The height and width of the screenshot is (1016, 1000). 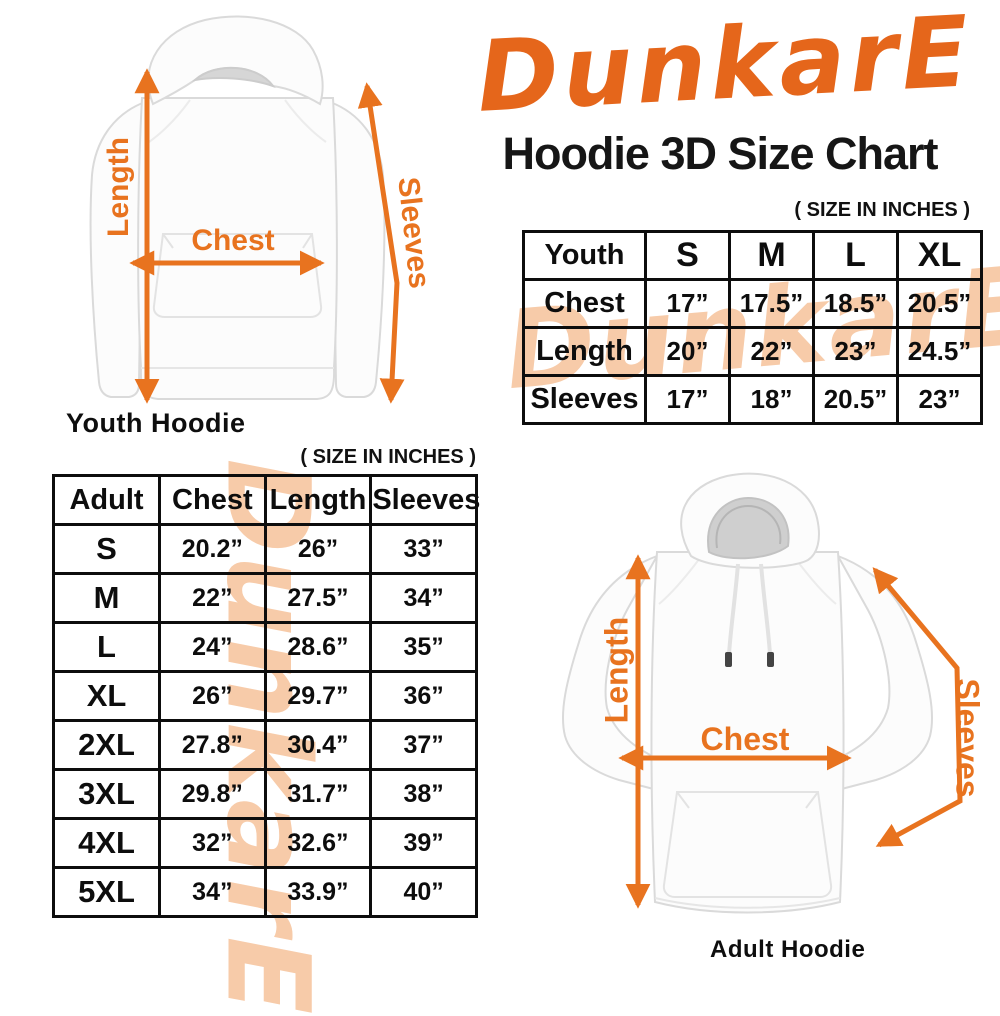 What do you see at coordinates (616, 670) in the screenshot?
I see `adult-length-arrow-label: Length` at bounding box center [616, 670].